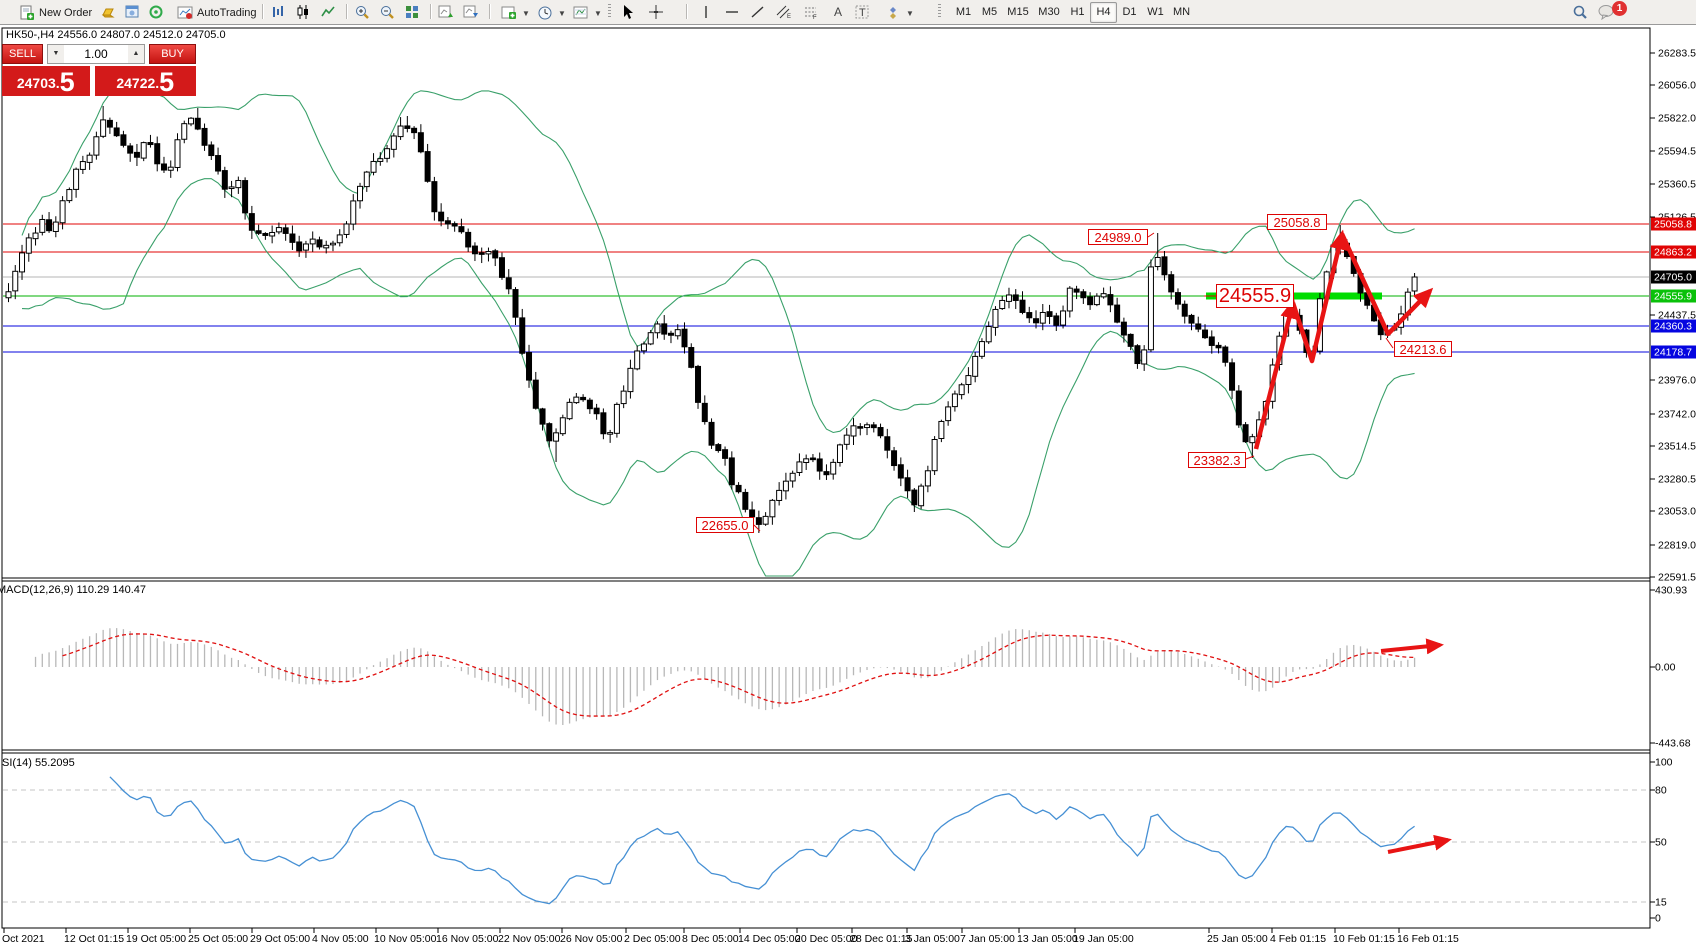 The height and width of the screenshot is (946, 1696). I want to click on toolbar: New Order AutoTrading, so click(848, 12).